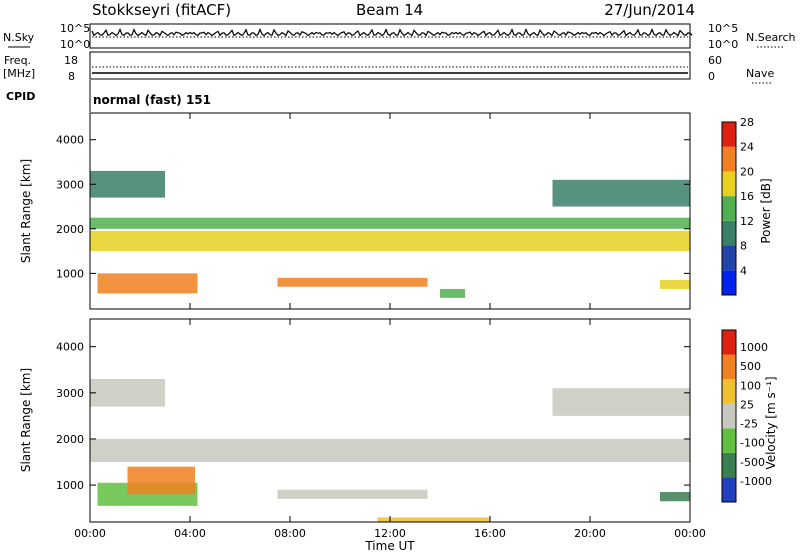  Describe the element at coordinates (752, 462) in the screenshot. I see `velocity-colorbar-tick-label: -500` at that location.